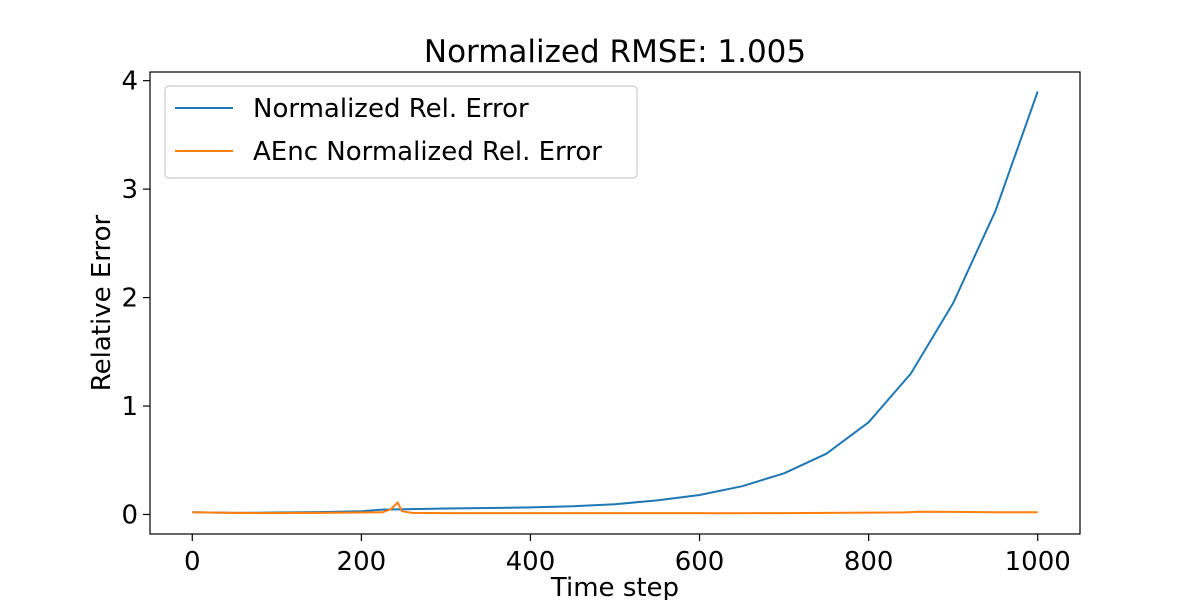 This screenshot has width=1200, height=600. What do you see at coordinates (869, 562) in the screenshot?
I see `x-tick-label: 800` at bounding box center [869, 562].